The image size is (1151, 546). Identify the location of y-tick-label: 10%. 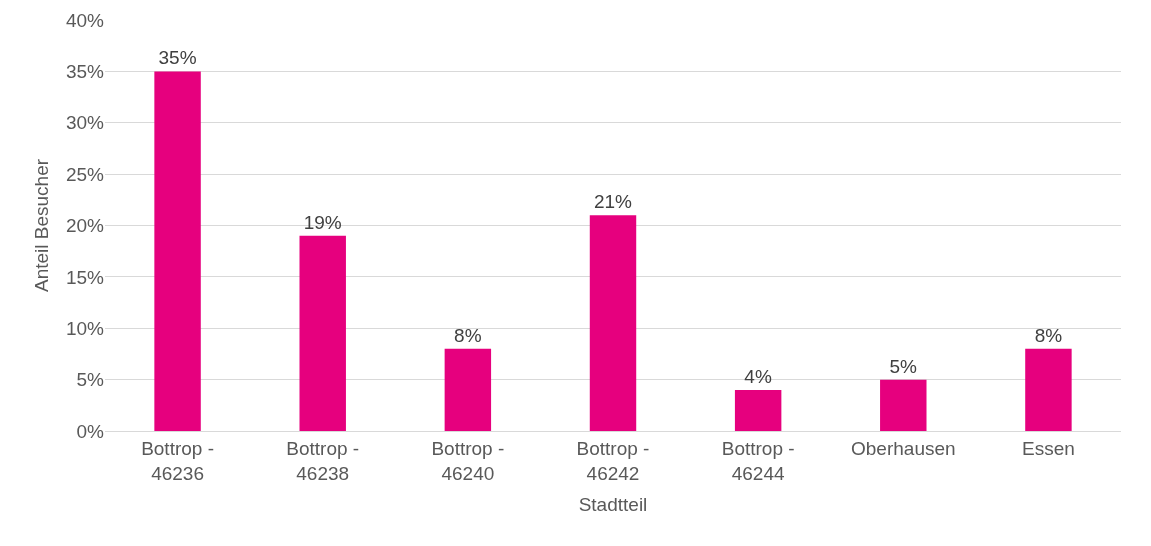
(85, 328).